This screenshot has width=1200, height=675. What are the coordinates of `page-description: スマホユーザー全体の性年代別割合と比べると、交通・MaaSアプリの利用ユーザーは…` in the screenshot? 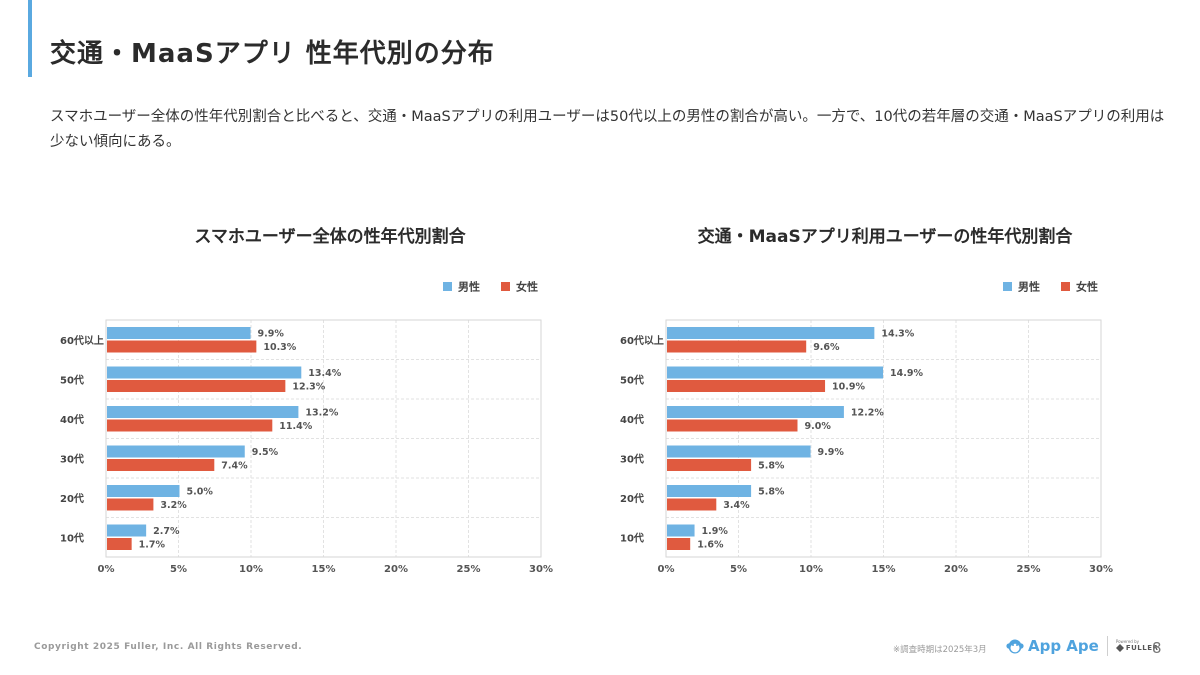 It's located at (607, 129).